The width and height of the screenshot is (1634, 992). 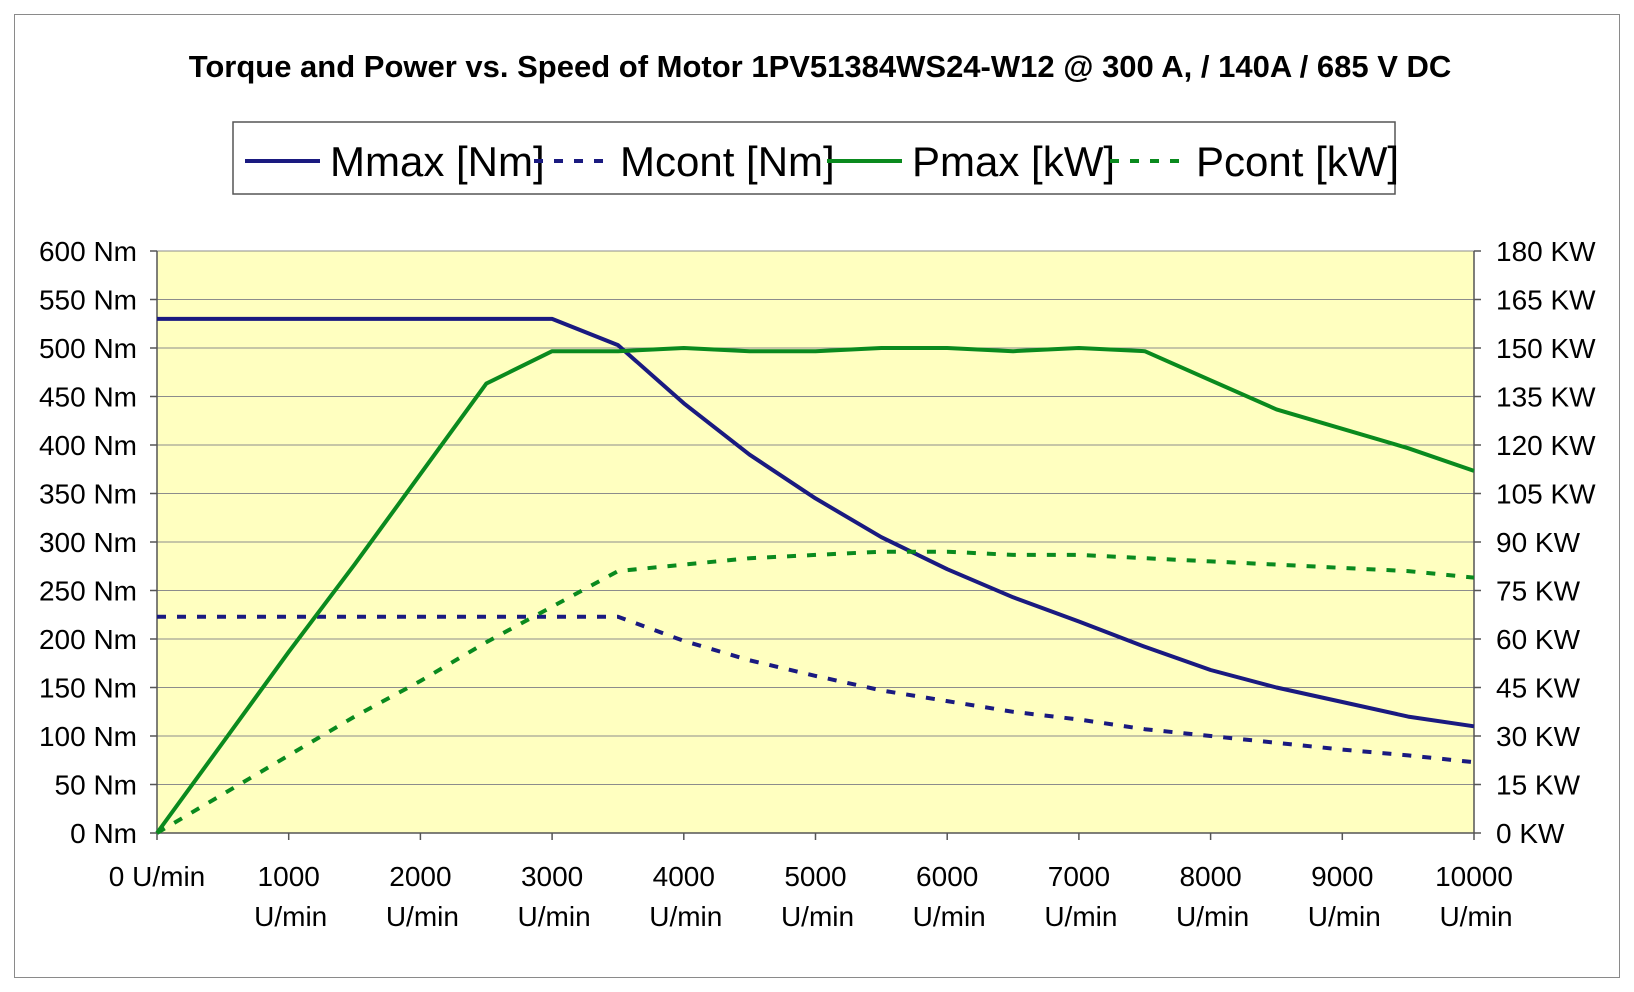 I want to click on x-tick-unit-5: U/min, so click(x=817, y=916).